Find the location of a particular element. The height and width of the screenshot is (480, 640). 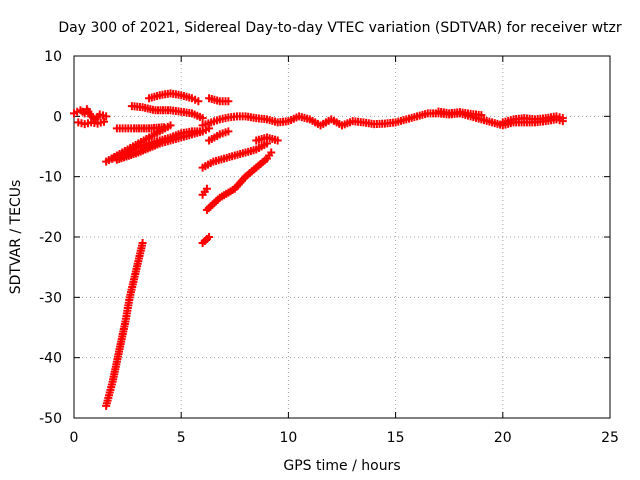

y-axis-label: SDTVAR / TECUs is located at coordinates (16, 237).